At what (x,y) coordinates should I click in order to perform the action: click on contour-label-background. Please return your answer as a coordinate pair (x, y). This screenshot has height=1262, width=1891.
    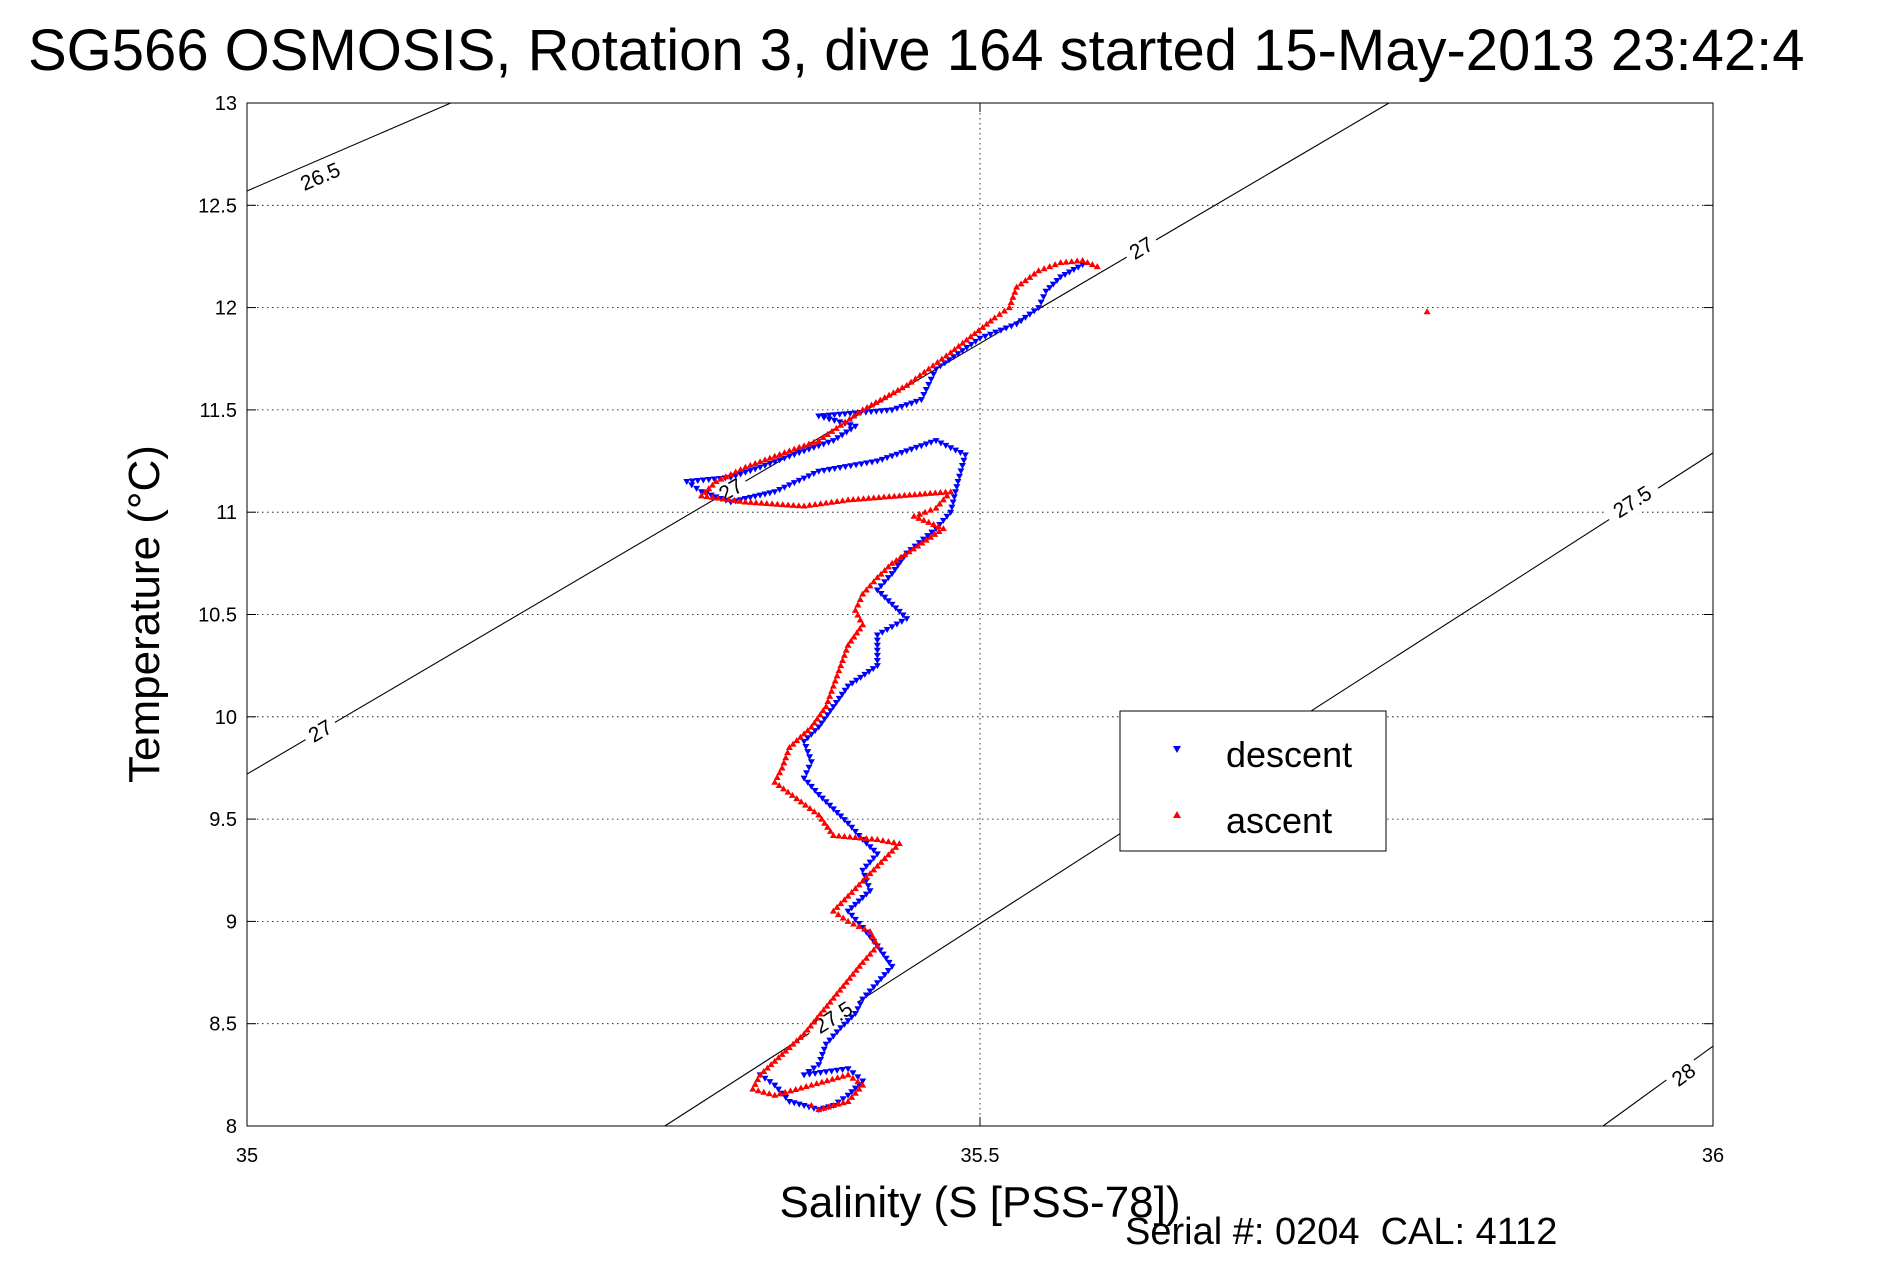
    Looking at the image, I should click on (320, 731).